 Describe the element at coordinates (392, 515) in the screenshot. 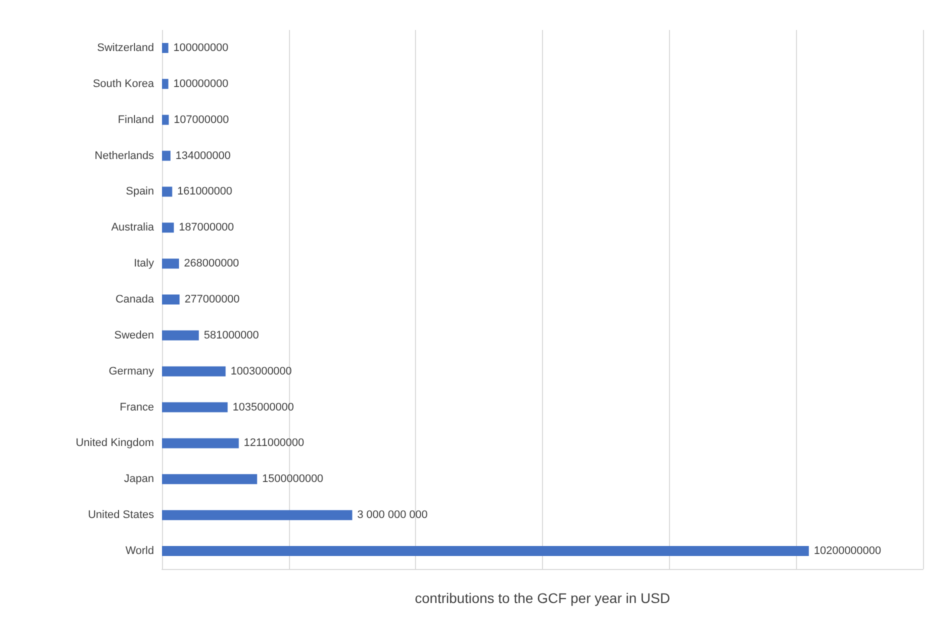

I see `data-label: 3 000 000 000` at that location.